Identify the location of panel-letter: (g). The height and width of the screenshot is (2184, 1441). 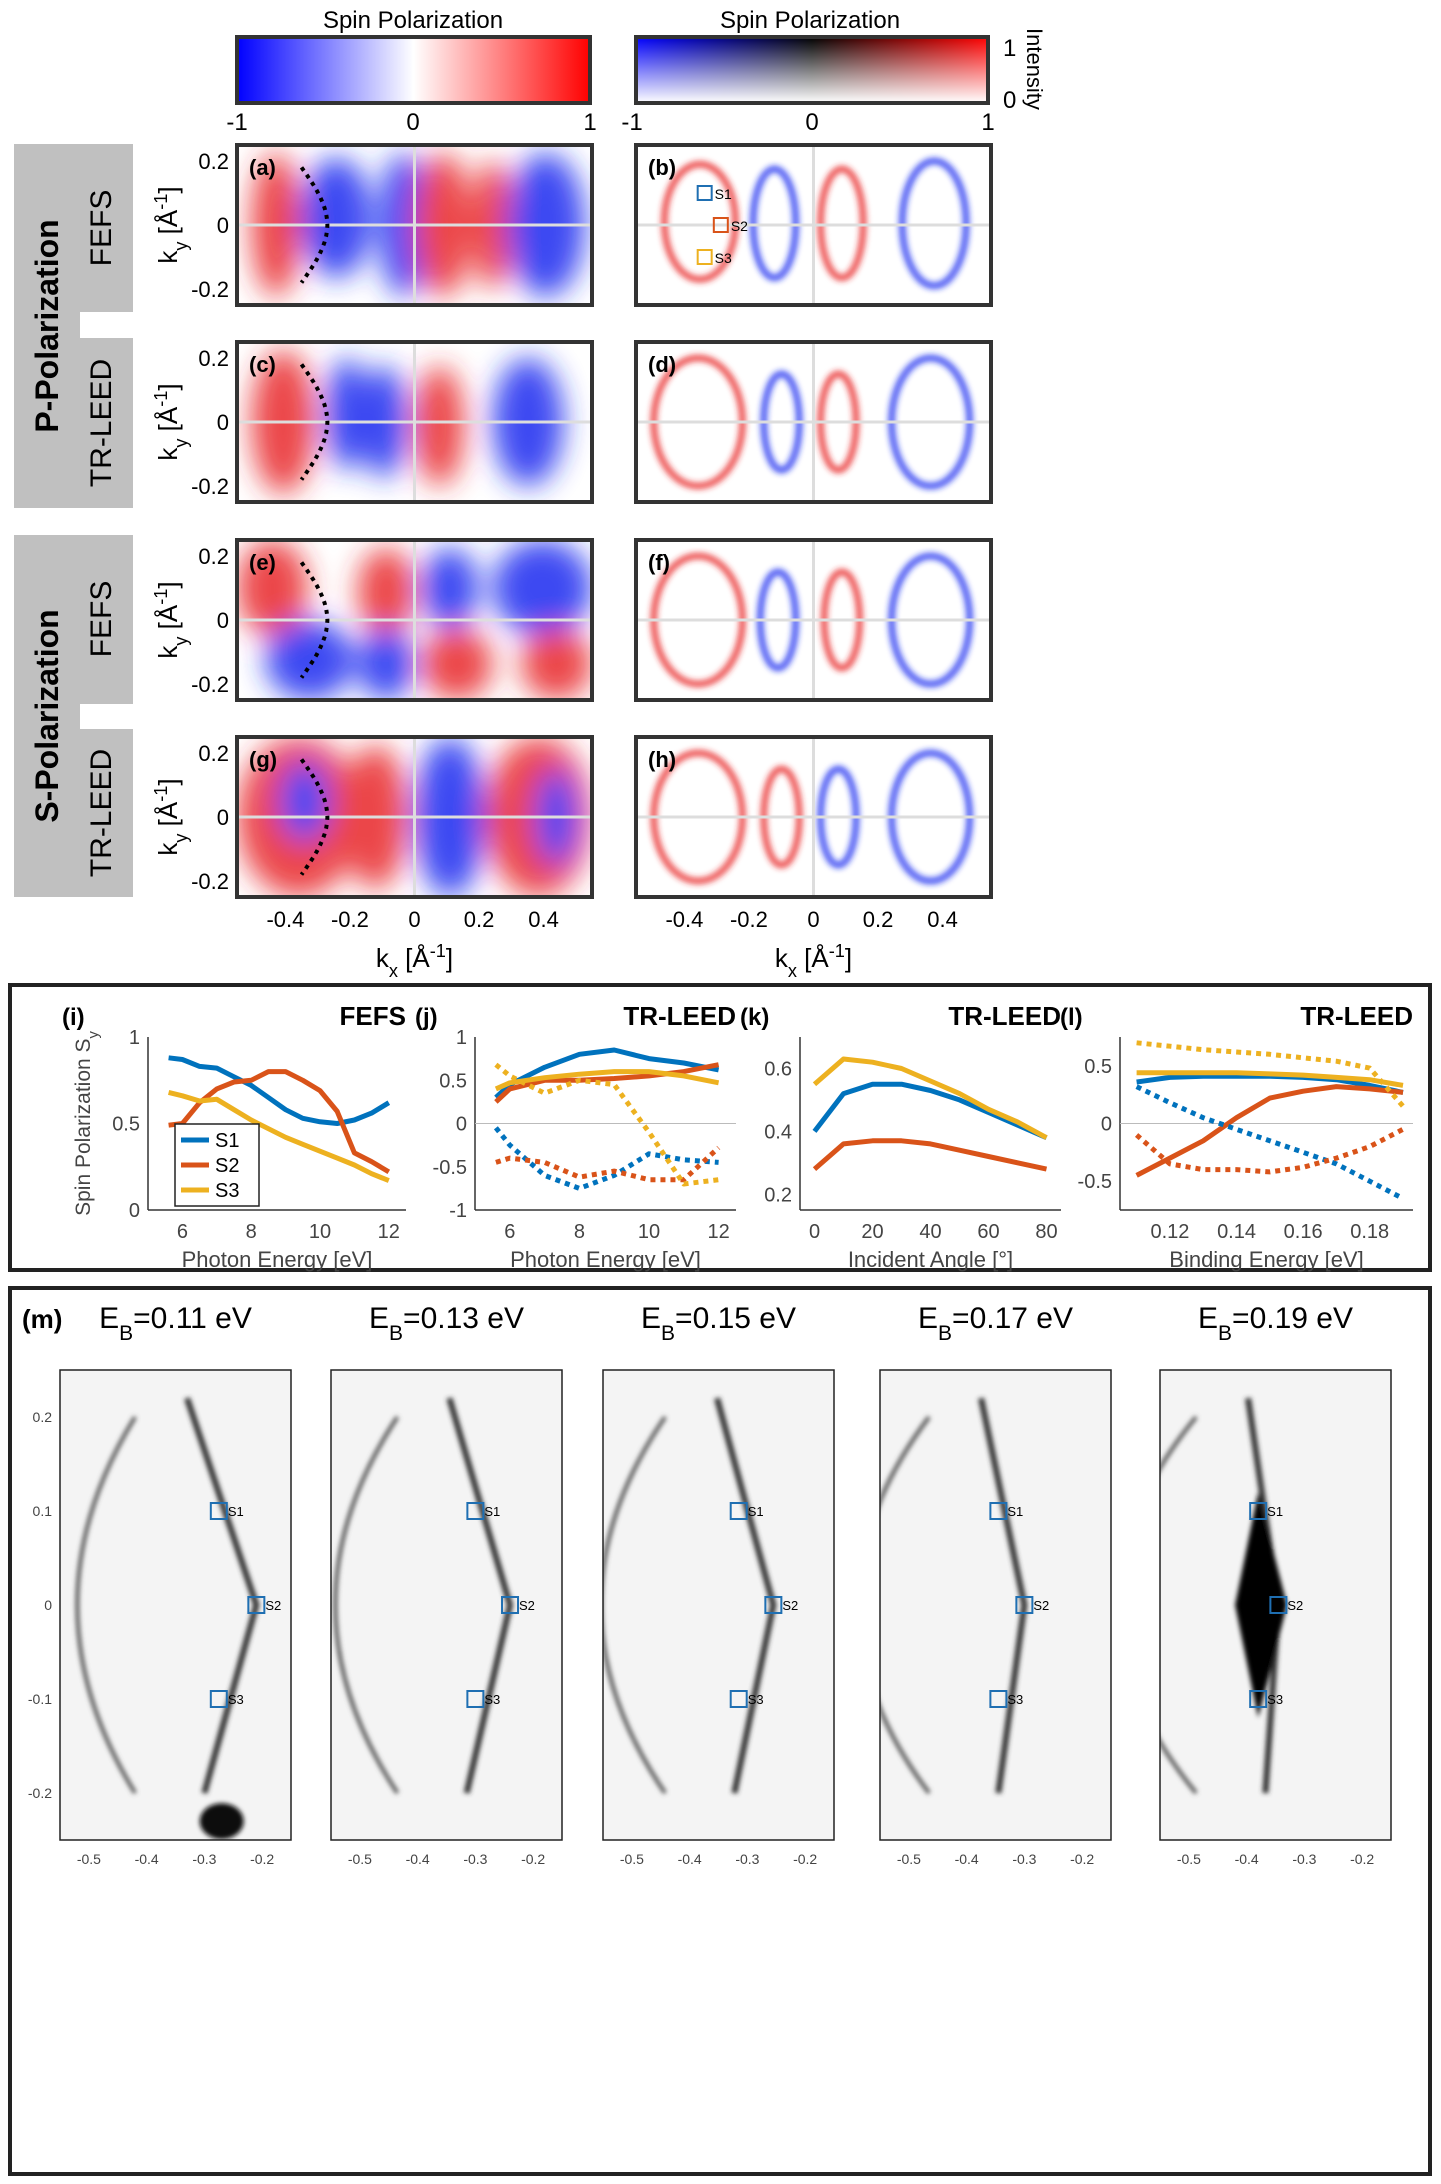
(263, 759).